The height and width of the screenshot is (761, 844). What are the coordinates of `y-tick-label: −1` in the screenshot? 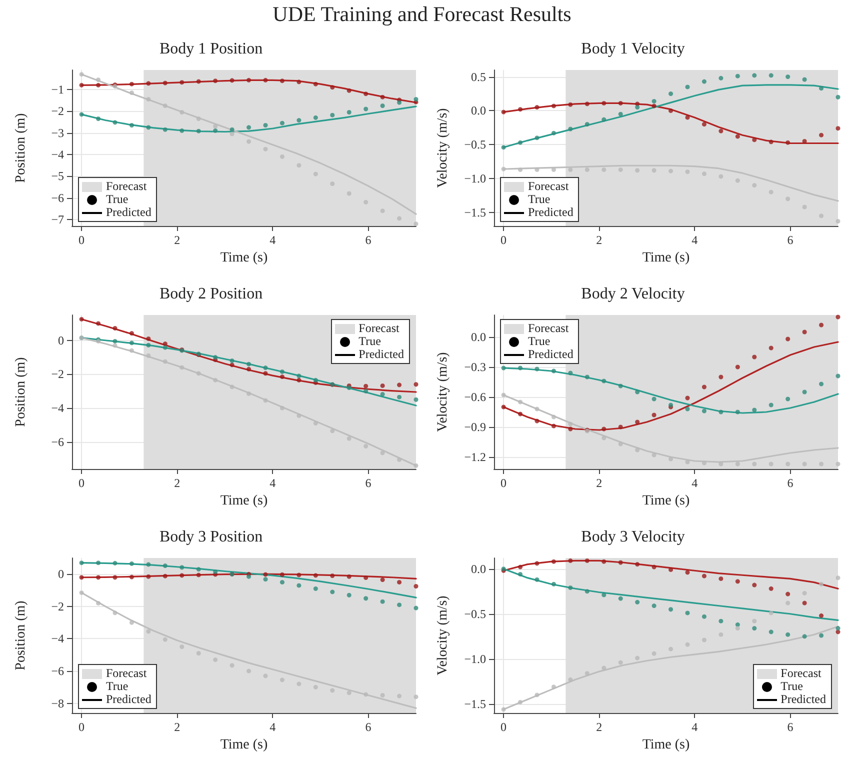 It's located at (57, 89).